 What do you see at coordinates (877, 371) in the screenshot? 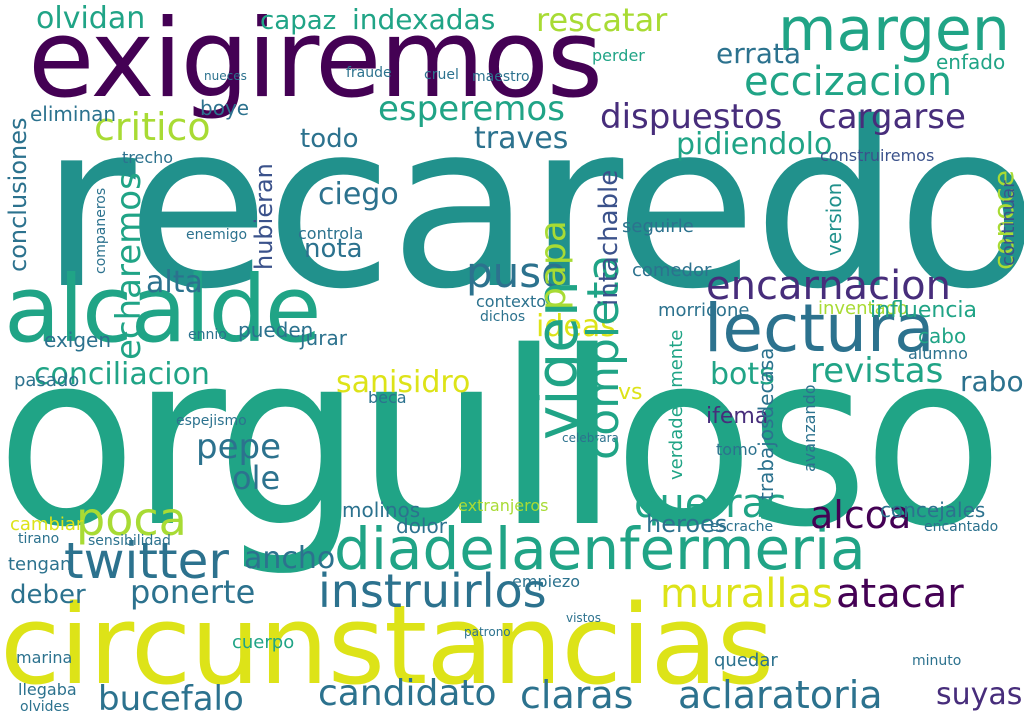
I see `word-revistas: revistas` at bounding box center [877, 371].